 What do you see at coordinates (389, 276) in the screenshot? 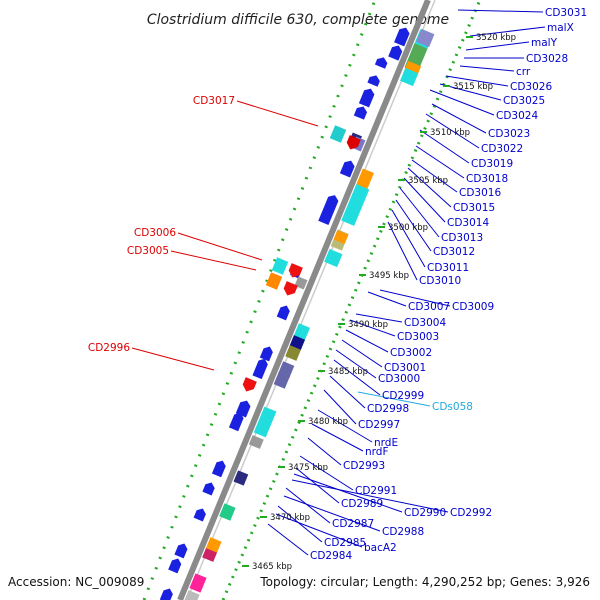
I see `kbp-mark: 3495 kbp` at bounding box center [389, 276].